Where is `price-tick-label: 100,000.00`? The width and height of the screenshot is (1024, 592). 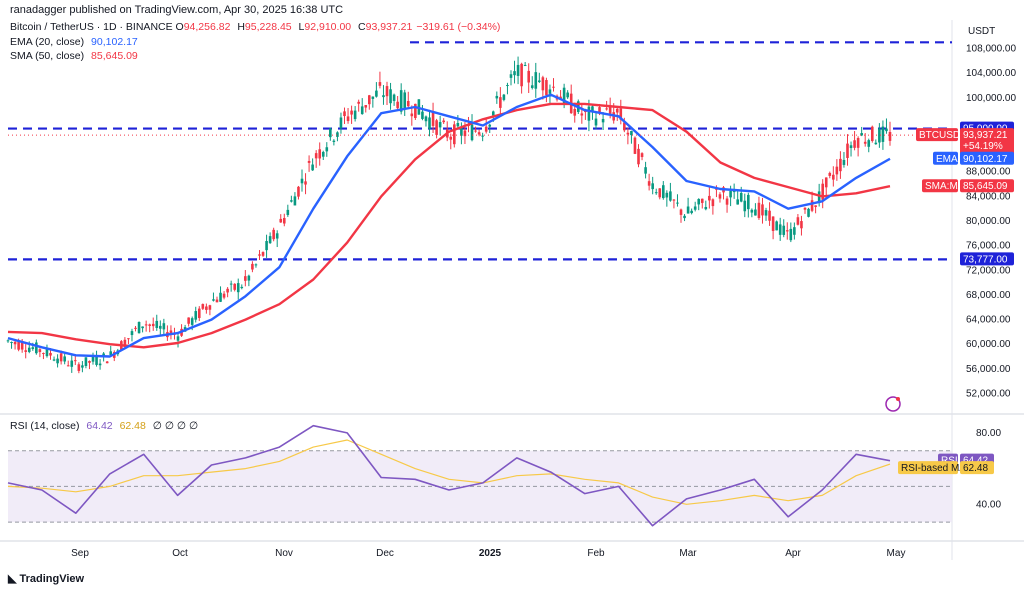
price-tick-label: 100,000.00 is located at coordinates (991, 98).